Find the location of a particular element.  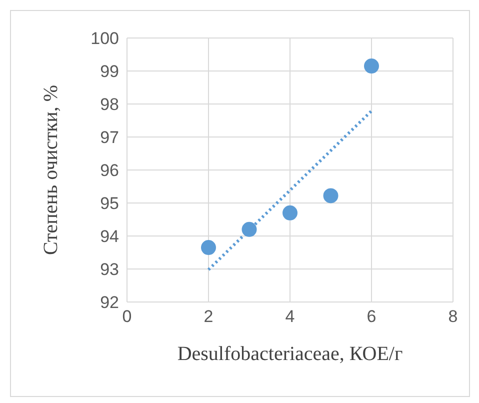

y-tick-label: 94 is located at coordinates (109, 236).